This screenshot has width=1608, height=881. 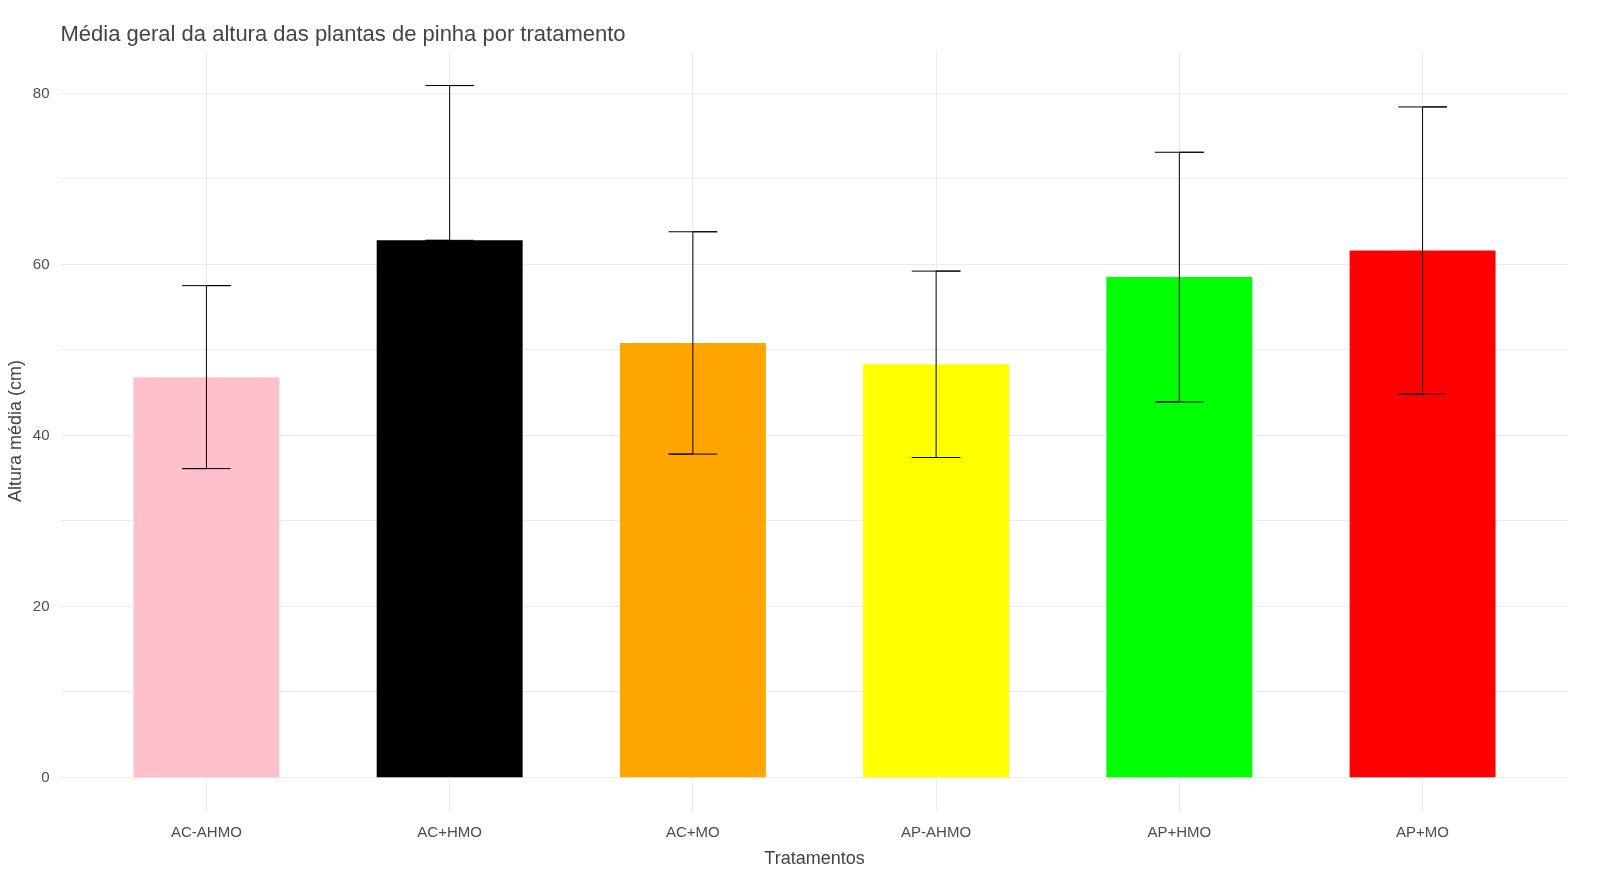 What do you see at coordinates (1423, 831) in the screenshot?
I see `x-tick-label: AP+MO` at bounding box center [1423, 831].